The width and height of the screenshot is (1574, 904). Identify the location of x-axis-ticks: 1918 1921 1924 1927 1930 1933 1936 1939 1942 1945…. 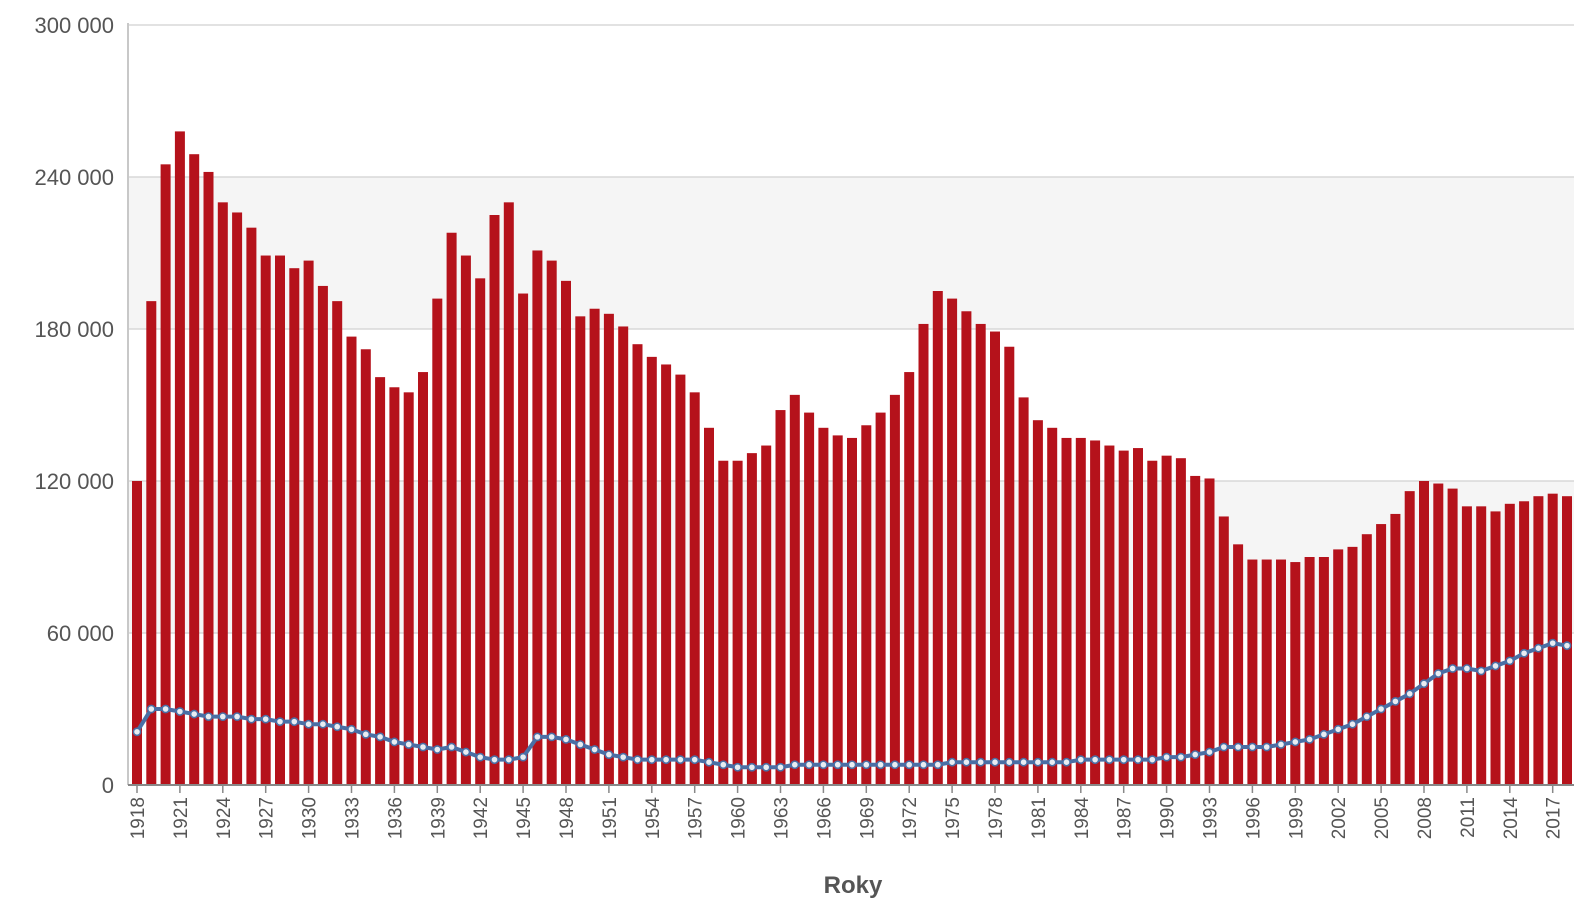
(846, 812).